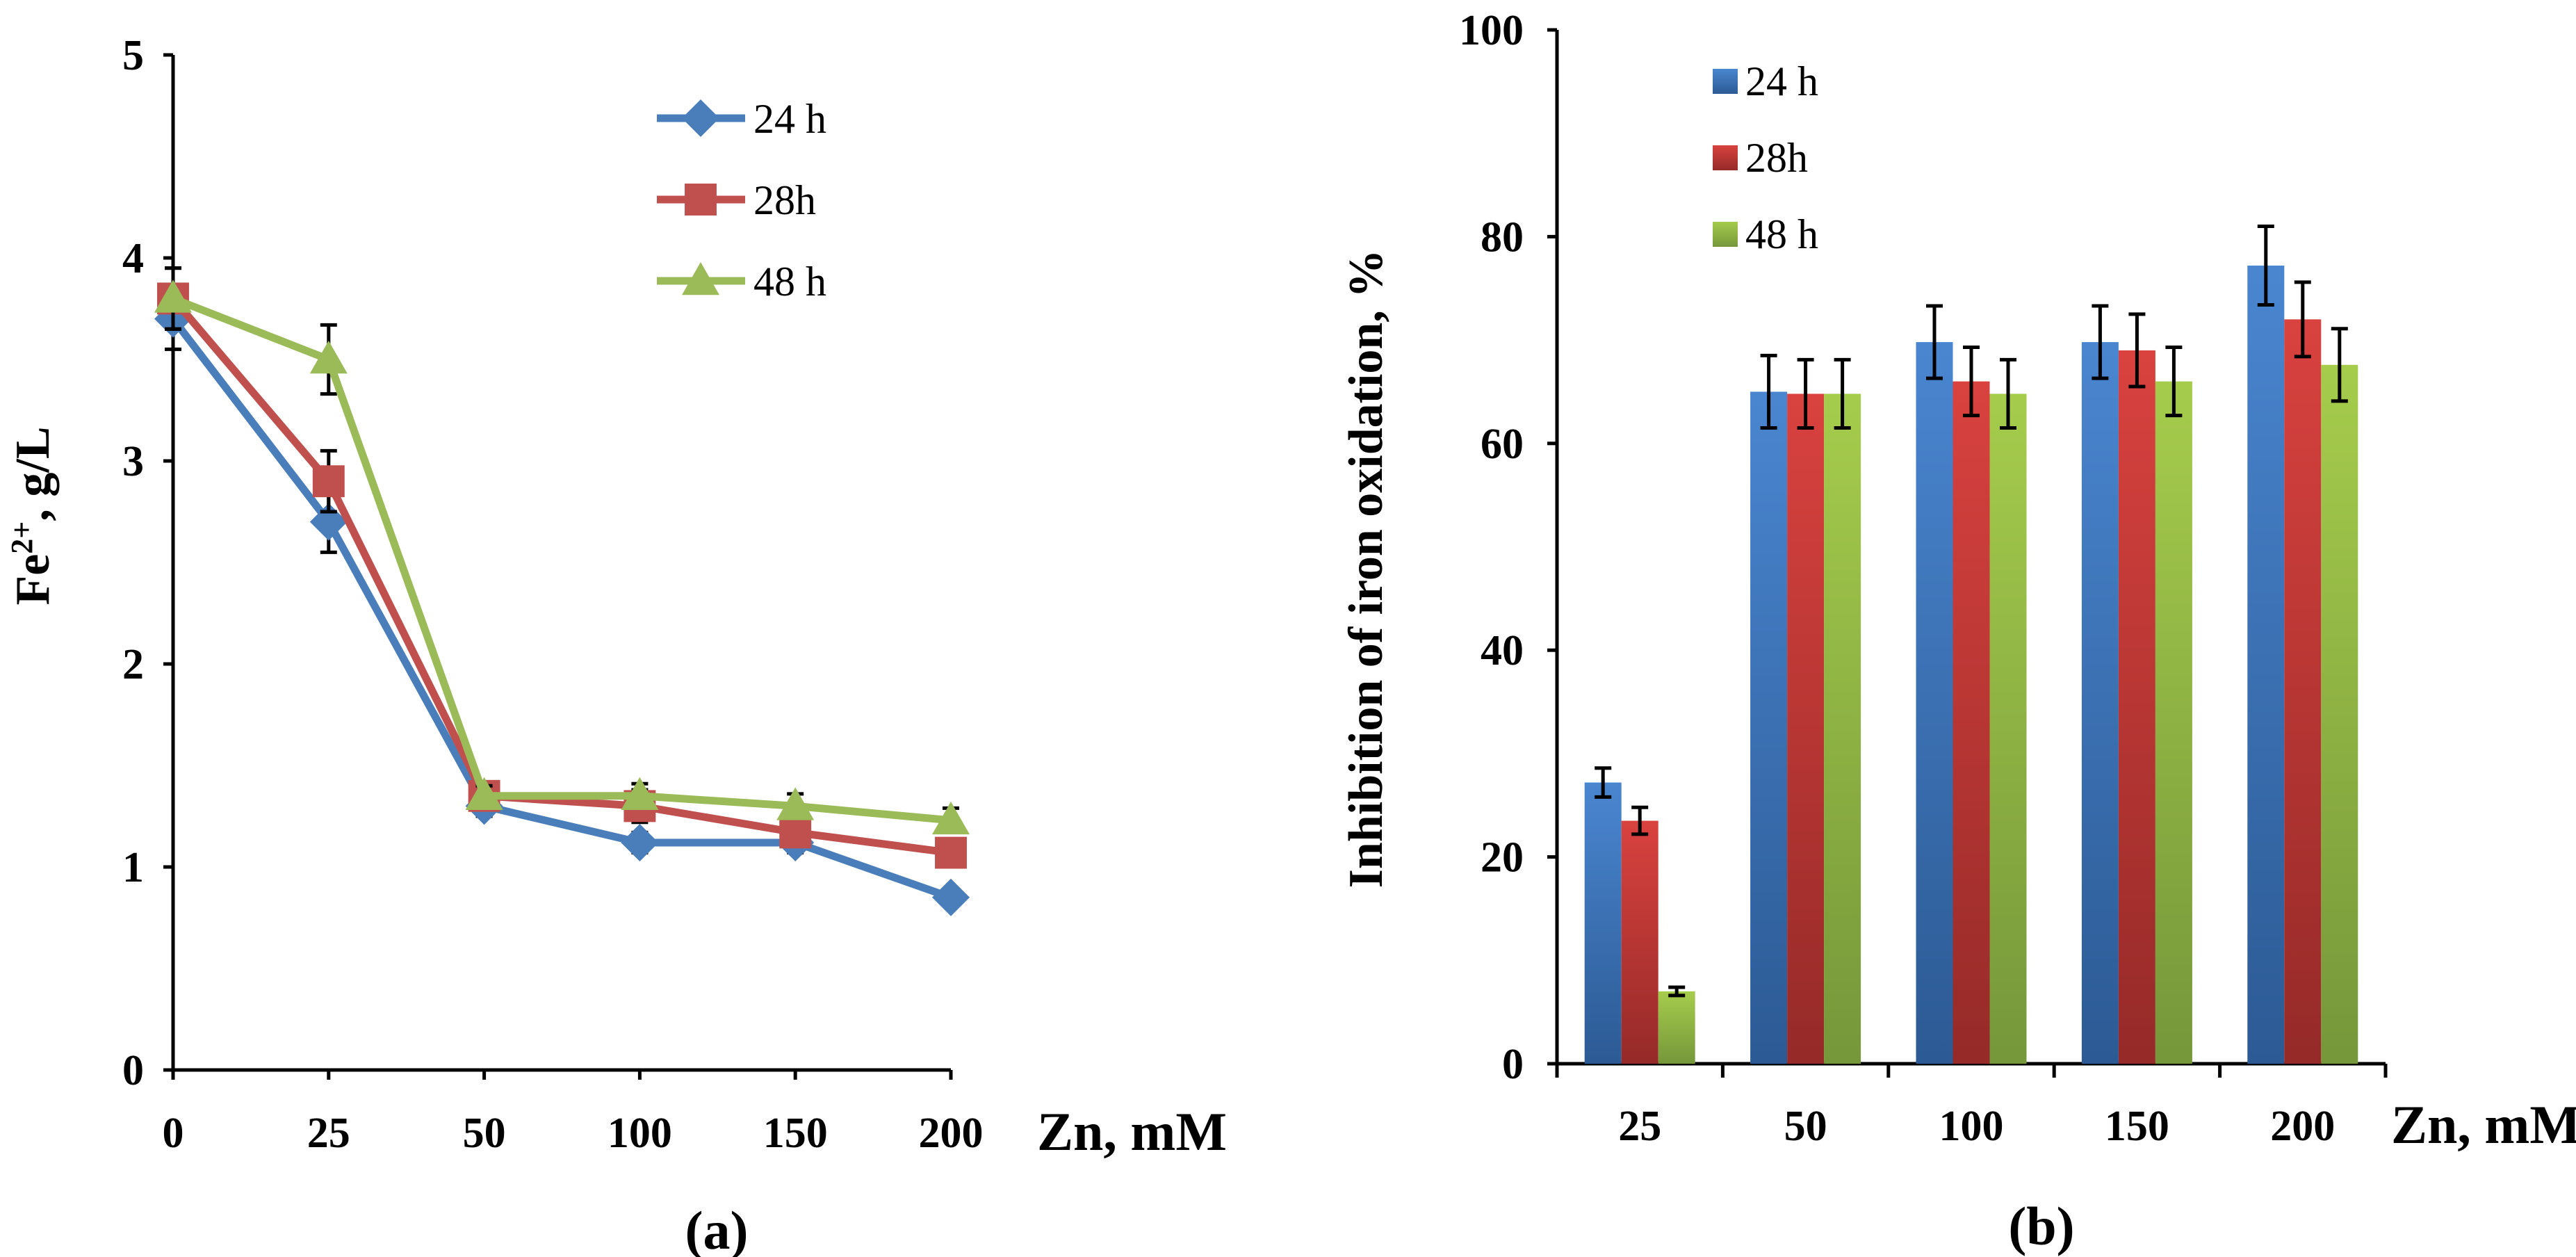 The image size is (2576, 1257). I want to click on y-axis-label: Inhibition of iron oxidation, %, so click(1366, 570).